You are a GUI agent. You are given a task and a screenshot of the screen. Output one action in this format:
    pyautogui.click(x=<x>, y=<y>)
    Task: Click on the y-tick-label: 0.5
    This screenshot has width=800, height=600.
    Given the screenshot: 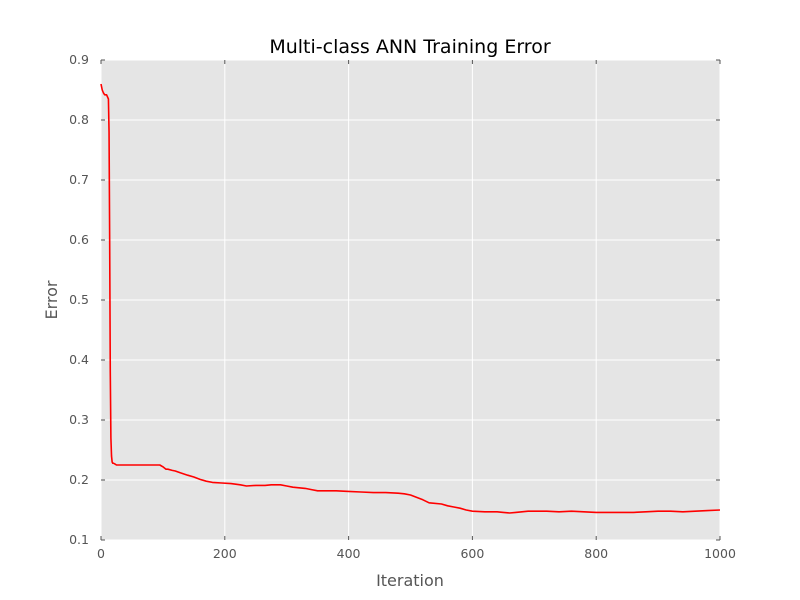 What is the action you would take?
    pyautogui.click(x=79, y=299)
    